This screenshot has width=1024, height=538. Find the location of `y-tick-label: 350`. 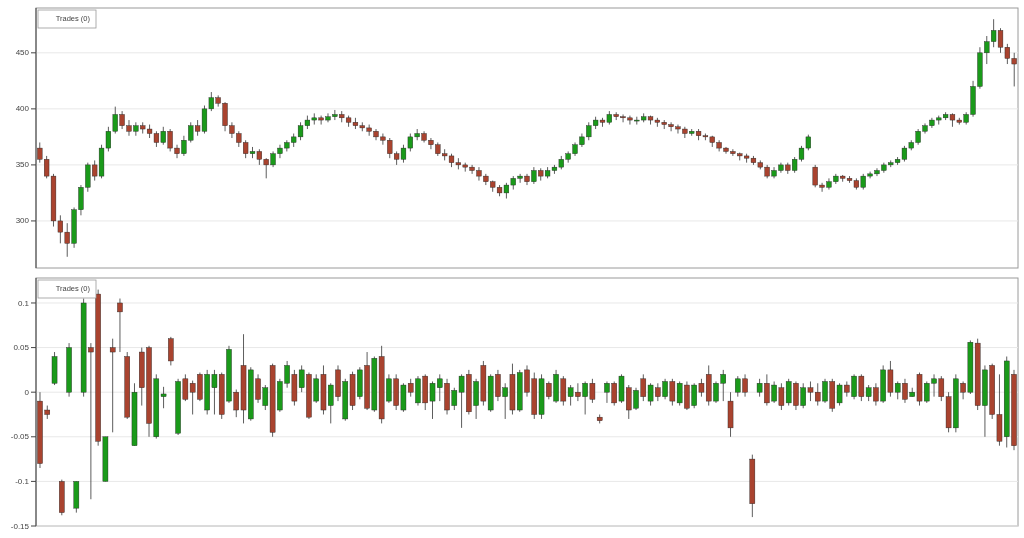

y-tick-label: 350 is located at coordinates (22, 165).